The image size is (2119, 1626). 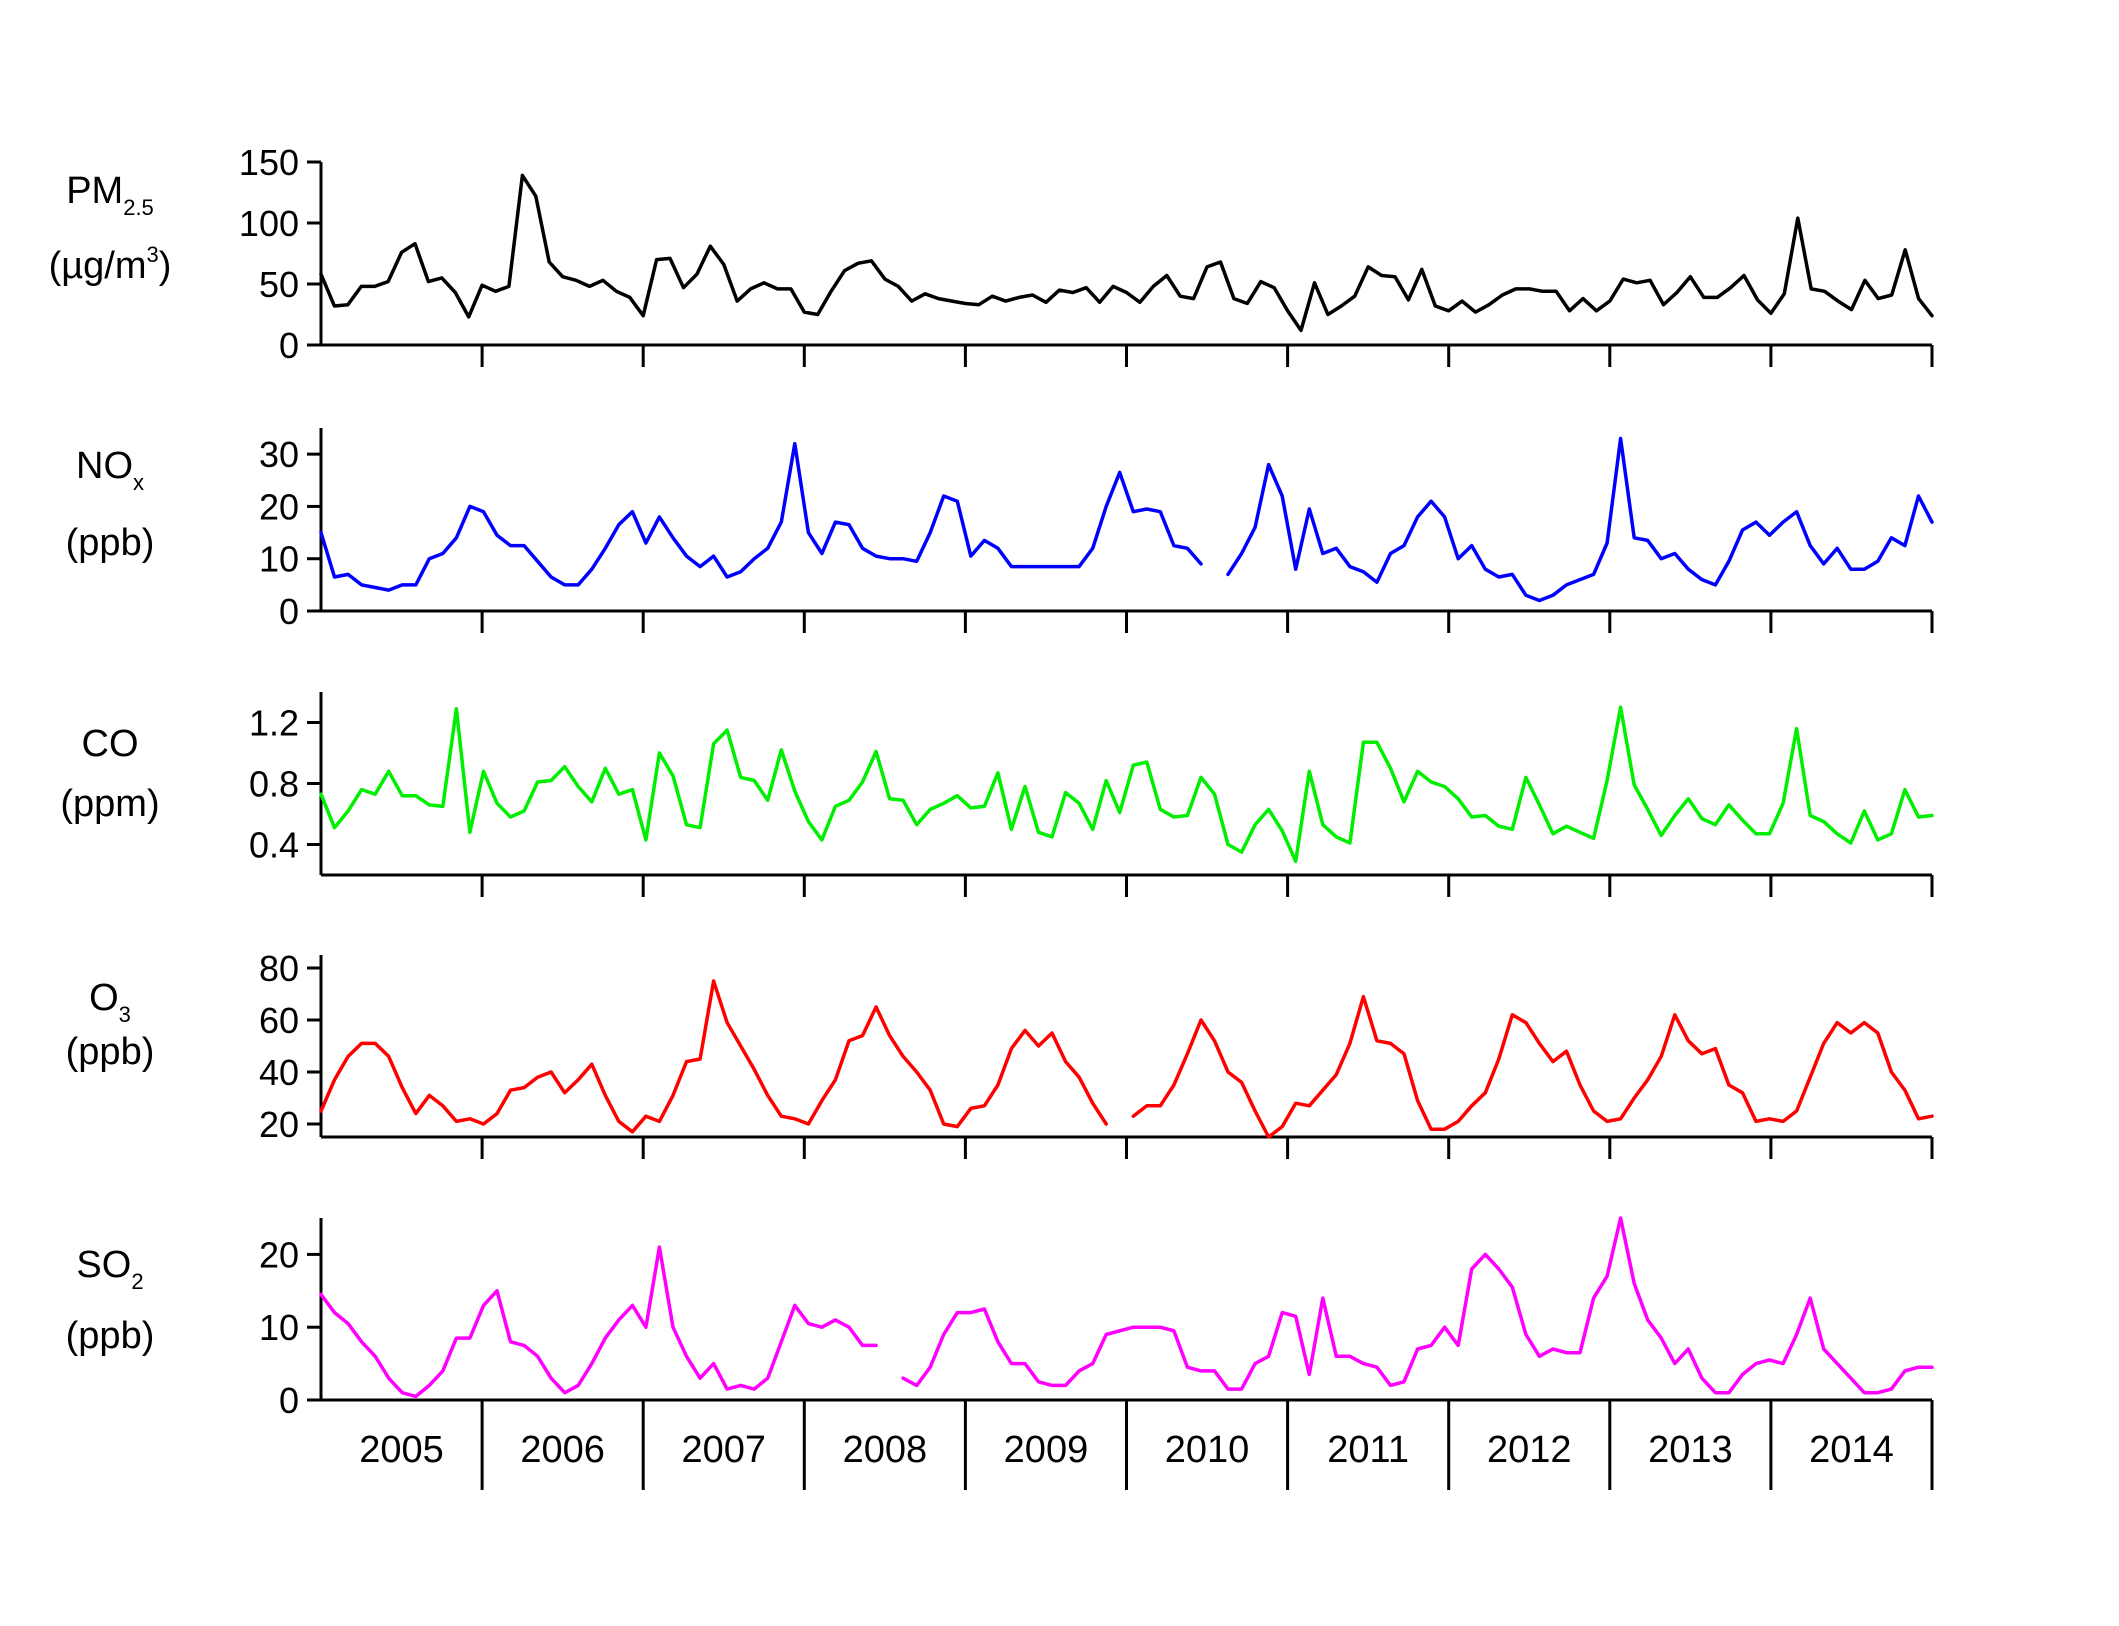 What do you see at coordinates (1529, 1450) in the screenshot?
I see `year-label: 2012` at bounding box center [1529, 1450].